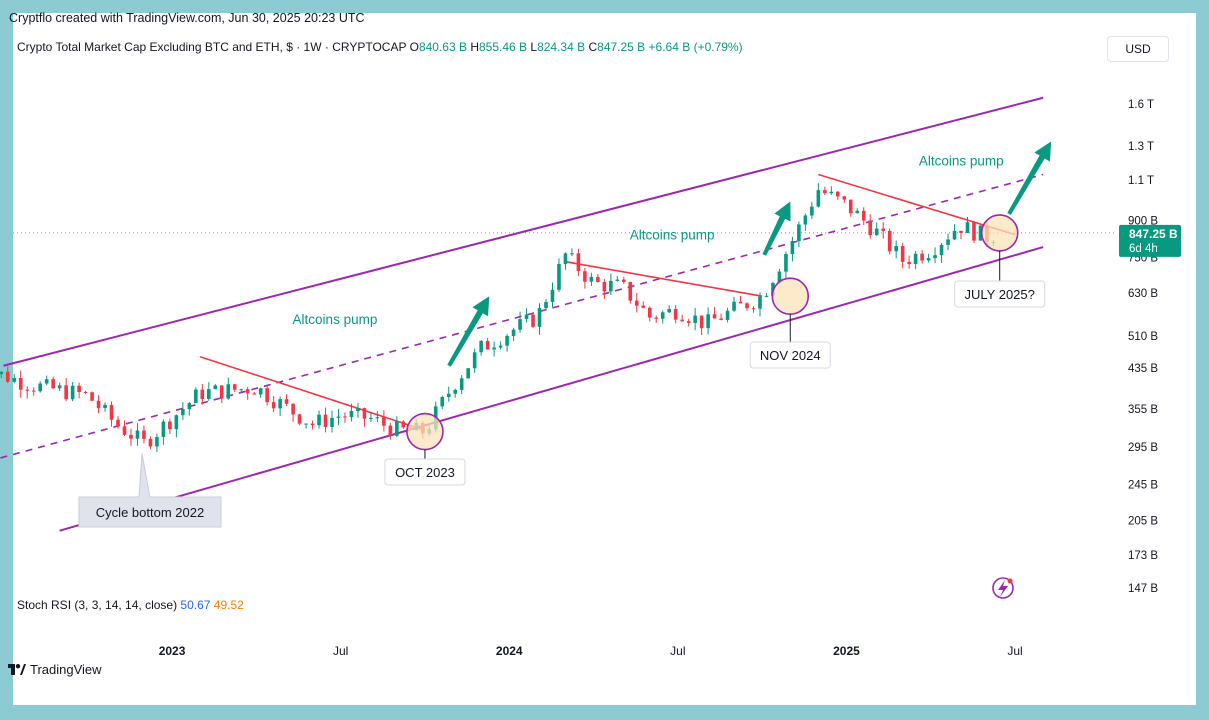 The image size is (1209, 720). I want to click on pump-arrow-icon, so click(1029, 178).